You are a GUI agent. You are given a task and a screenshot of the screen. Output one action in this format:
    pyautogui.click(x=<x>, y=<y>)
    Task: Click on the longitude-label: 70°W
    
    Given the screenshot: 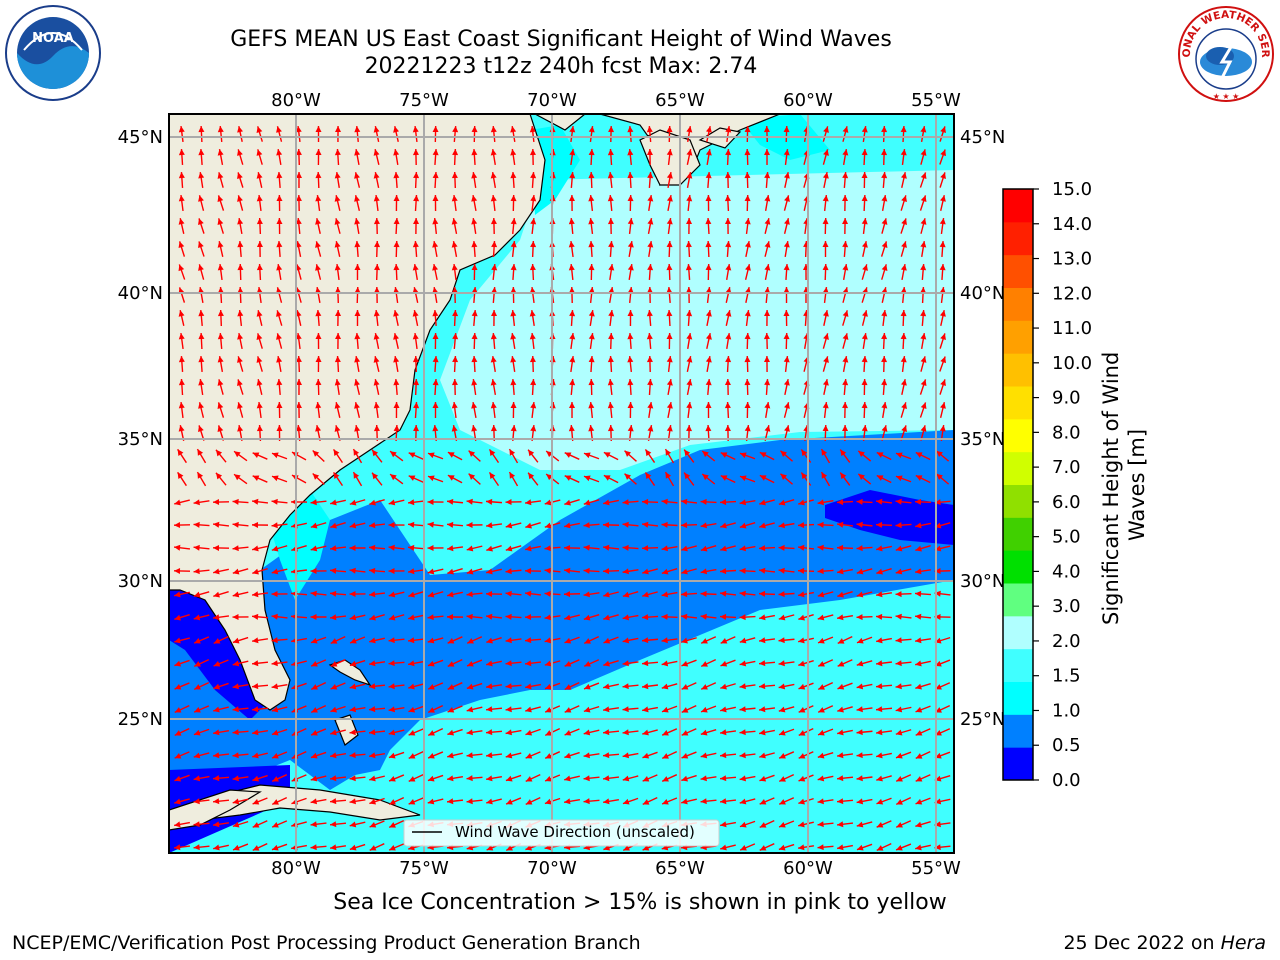 What is the action you would take?
    pyautogui.click(x=552, y=868)
    